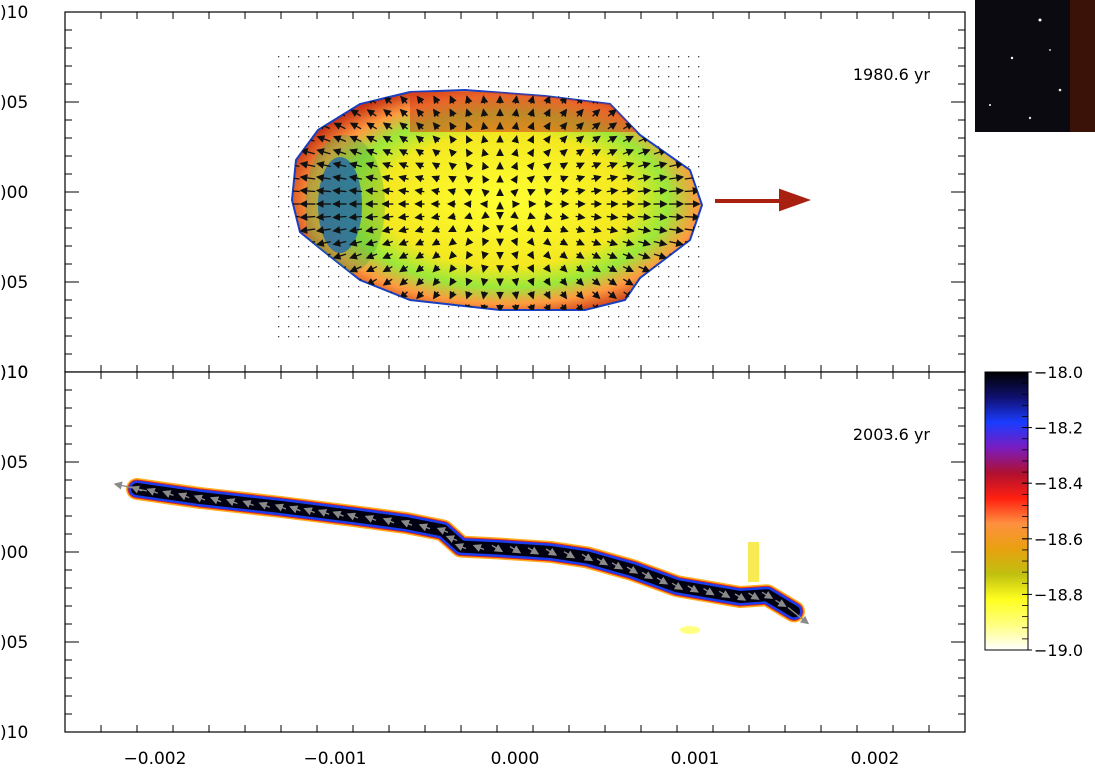 The width and height of the screenshot is (1095, 779). I want to click on y-tick-label: )10, so click(14, 733).